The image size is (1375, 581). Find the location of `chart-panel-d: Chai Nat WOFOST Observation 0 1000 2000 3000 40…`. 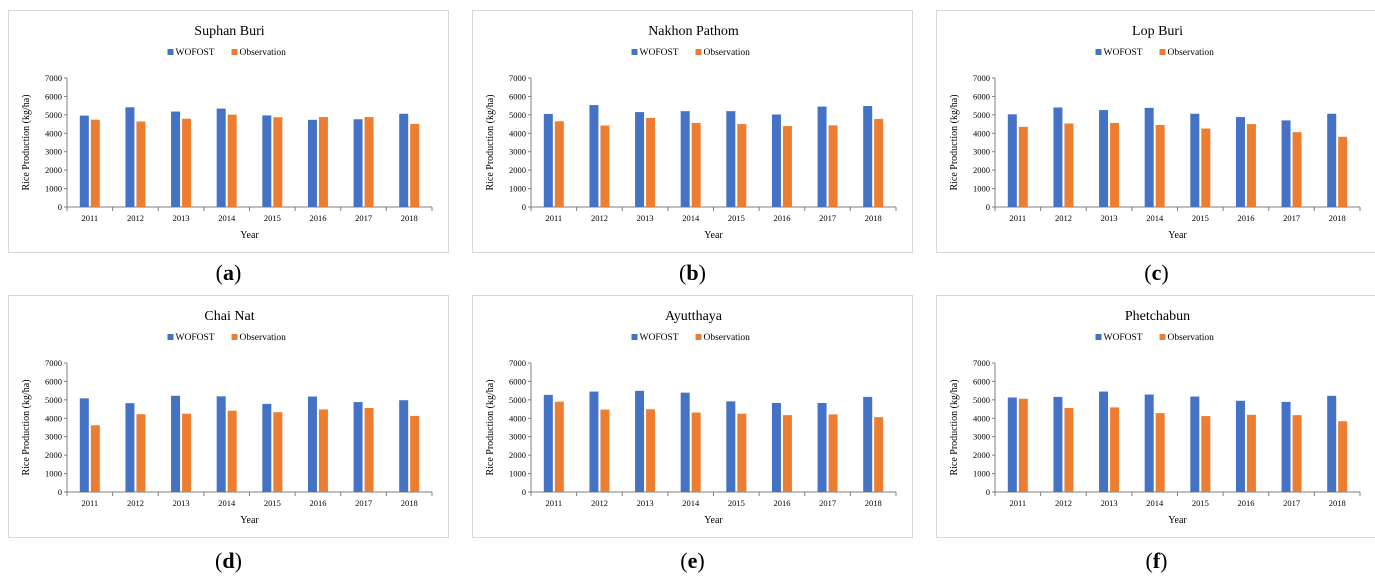

chart-panel-d: Chai Nat WOFOST Observation 0 1000 2000 3000 40… is located at coordinates (228, 416).